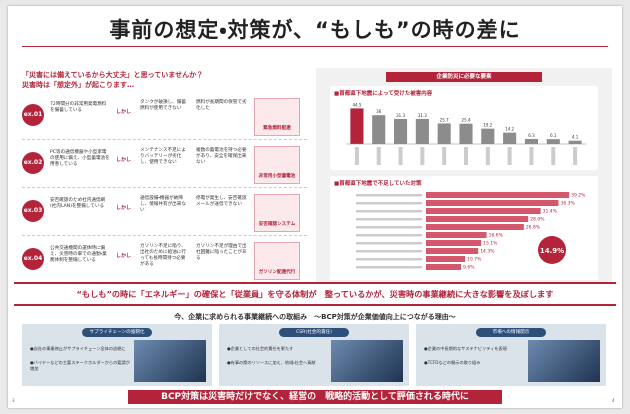  I want to click on value-label: 36, so click(379, 111).